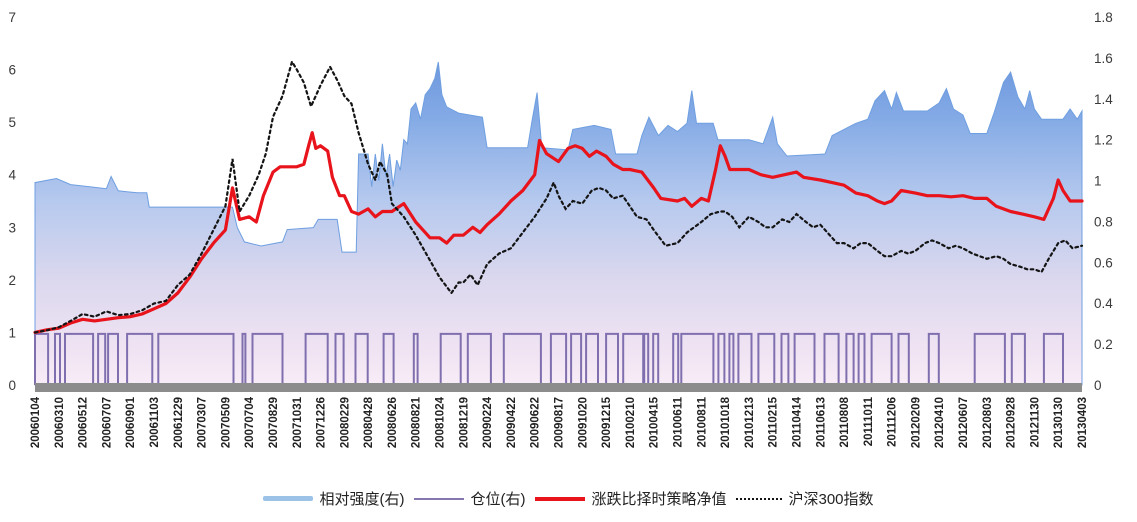  What do you see at coordinates (679, 421) in the screenshot?
I see `x-axis-tick: 20100611` at bounding box center [679, 421].